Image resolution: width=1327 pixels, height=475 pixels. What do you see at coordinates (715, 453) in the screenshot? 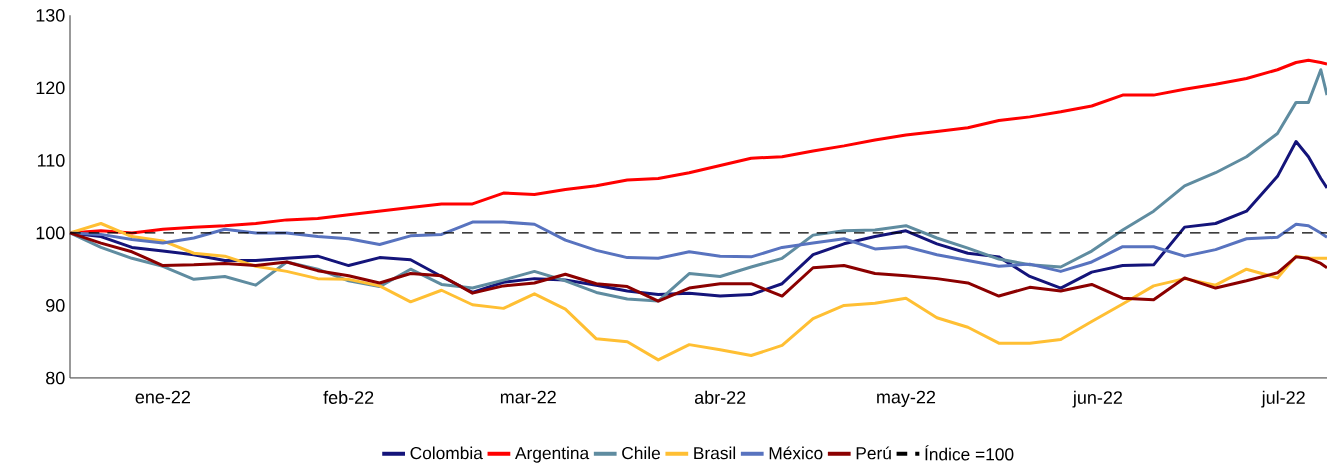
I see `legend-label: Brasil` at bounding box center [715, 453].